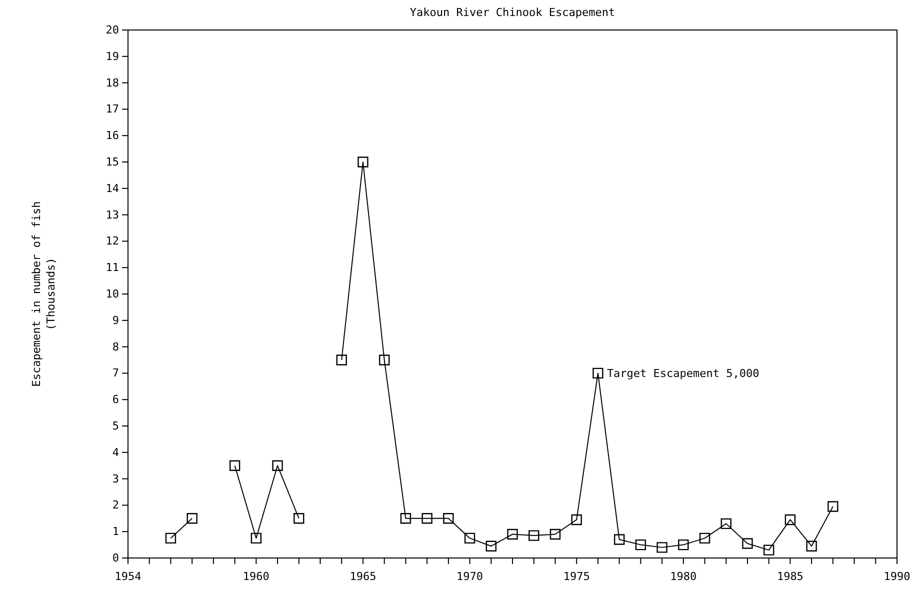  I want to click on y-tick-label: 12, so click(112, 241).